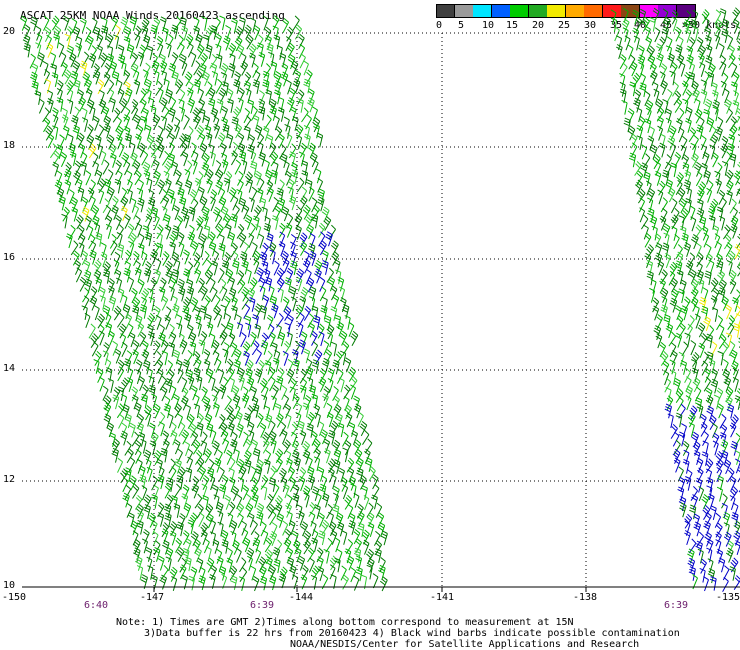 Image resolution: width=740 pixels, height=650 pixels. Describe the element at coordinates (564, 25) in the screenshot. I see `legend-label-5: 25` at that location.